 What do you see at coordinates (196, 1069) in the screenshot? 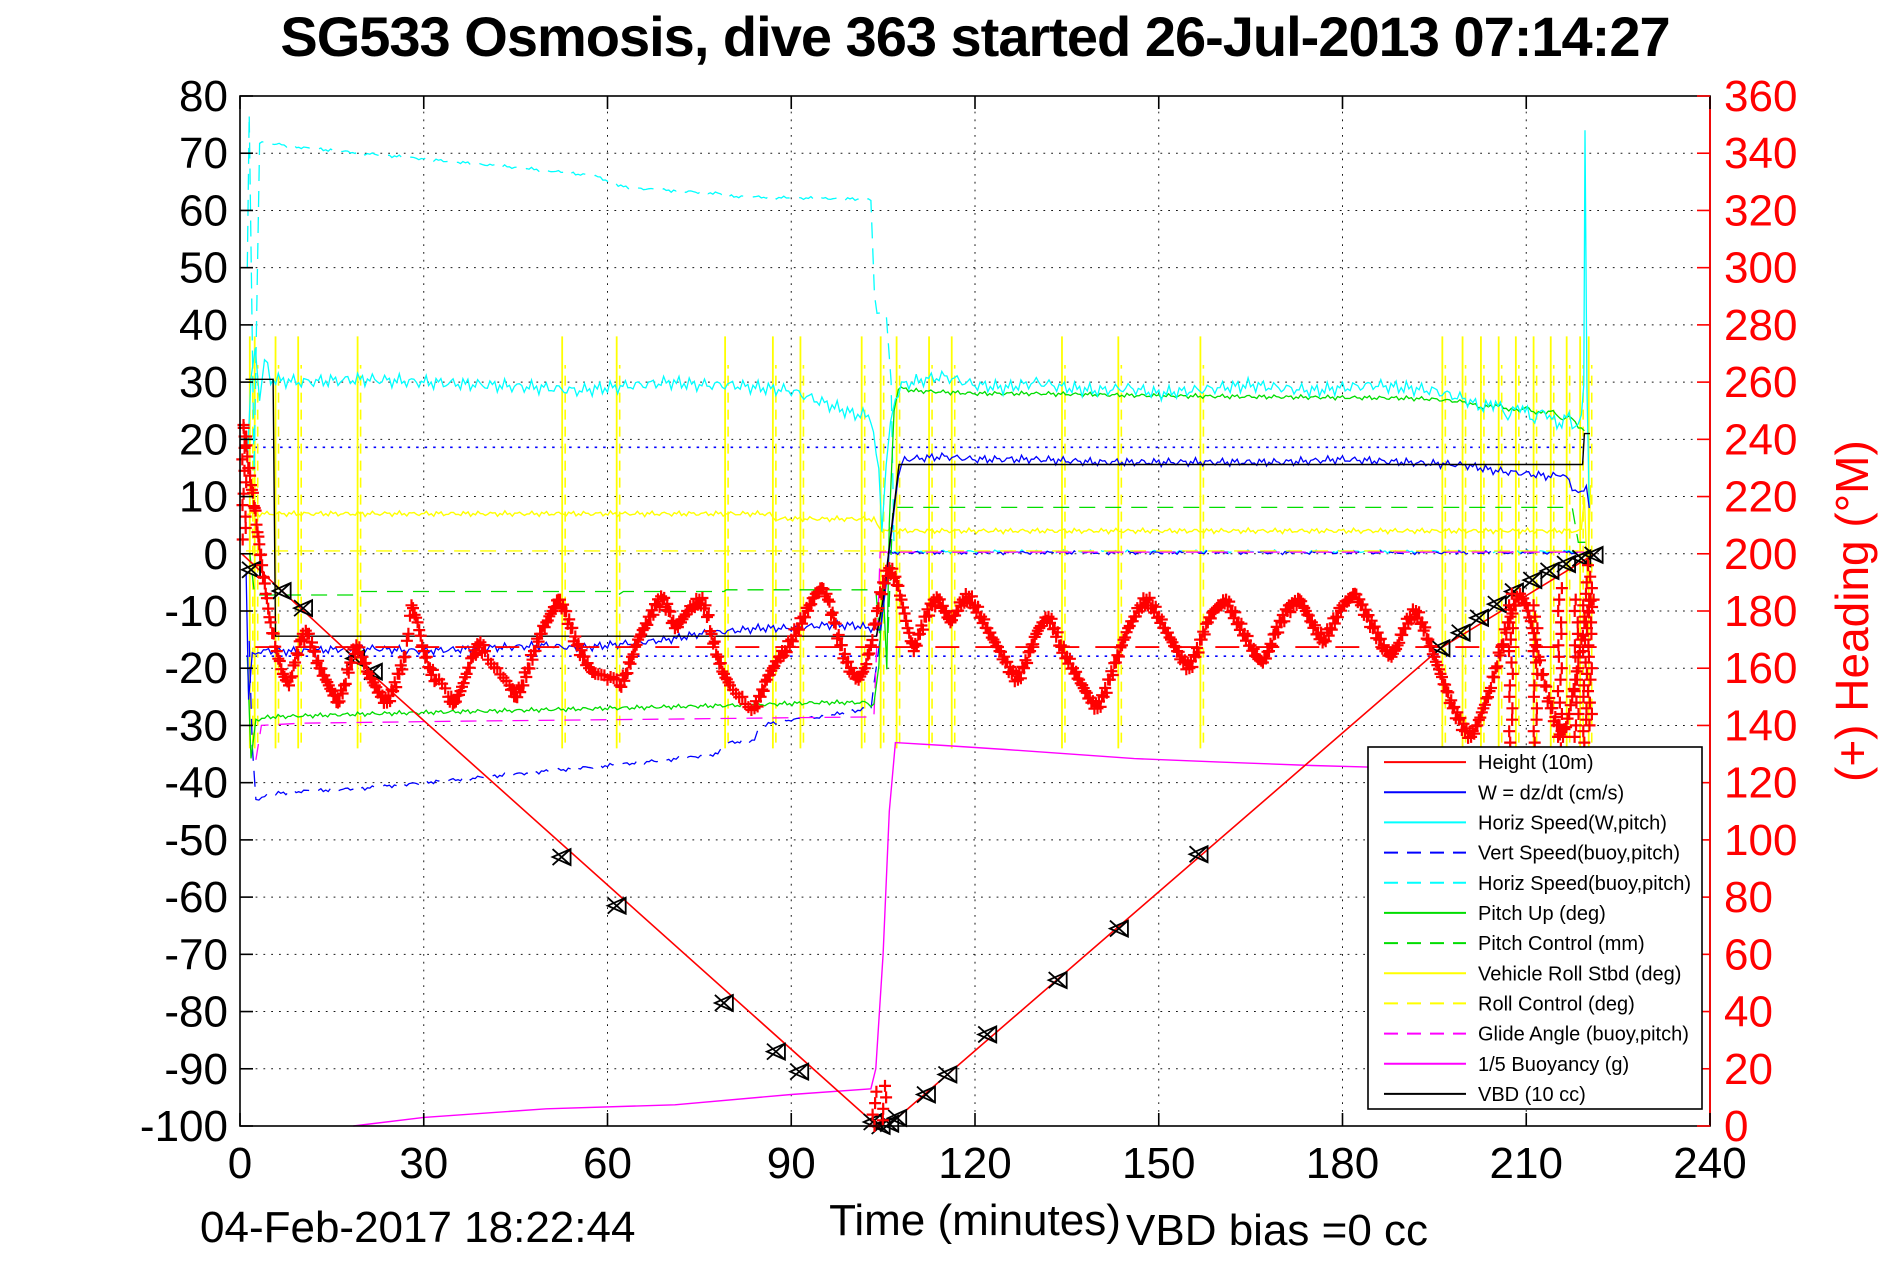
I see `svg-text: -90` at bounding box center [196, 1069].